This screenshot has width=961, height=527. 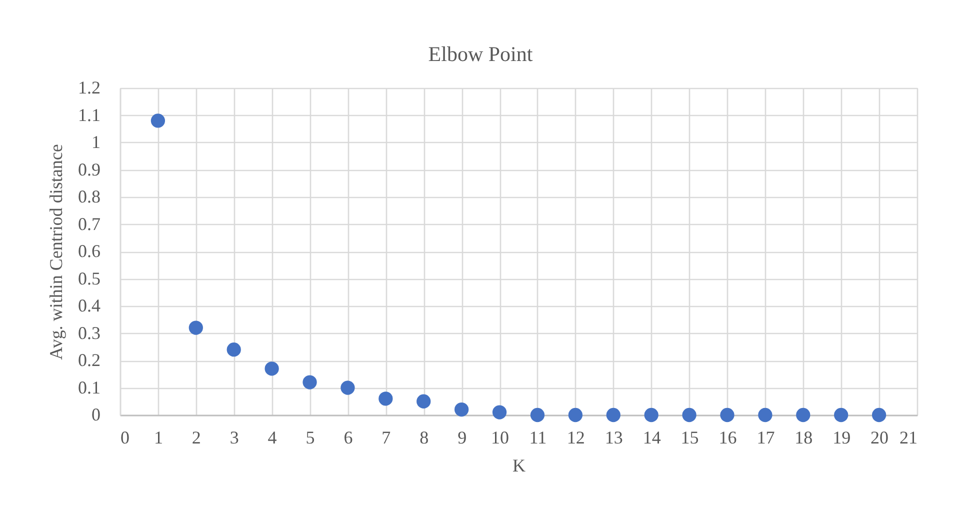 What do you see at coordinates (538, 438) in the screenshot?
I see `x-tick-label: 11` at bounding box center [538, 438].